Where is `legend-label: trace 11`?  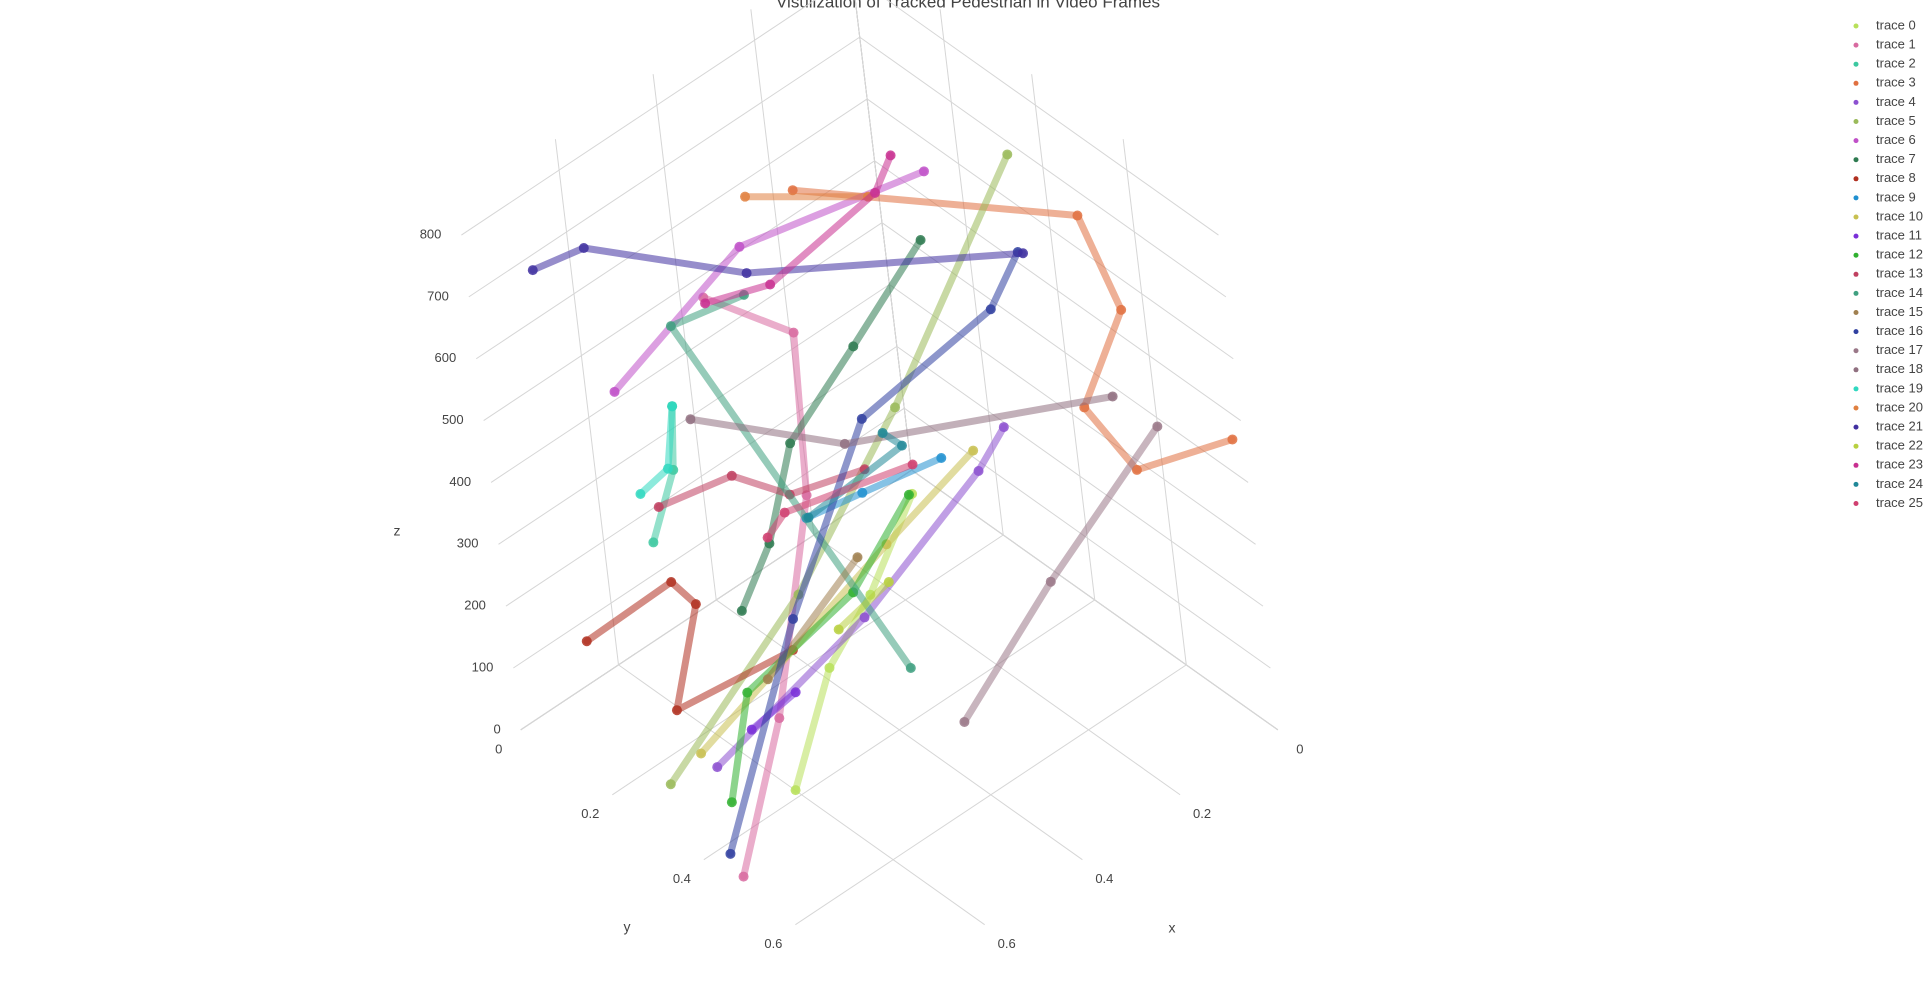
legend-label: trace 11 is located at coordinates (1899, 235).